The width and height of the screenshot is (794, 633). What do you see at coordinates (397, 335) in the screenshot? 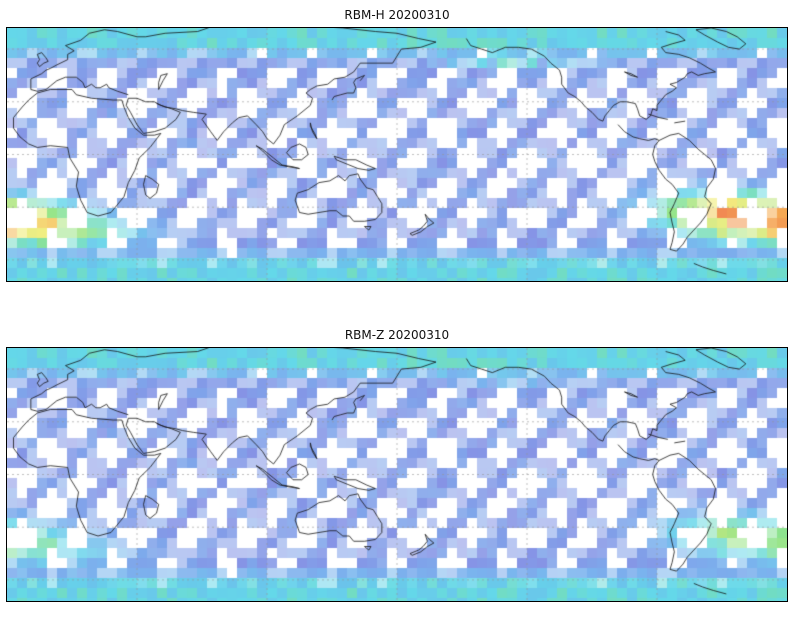
I see `panel-title-rbm-z: RBM-Z 20200310` at bounding box center [397, 335].